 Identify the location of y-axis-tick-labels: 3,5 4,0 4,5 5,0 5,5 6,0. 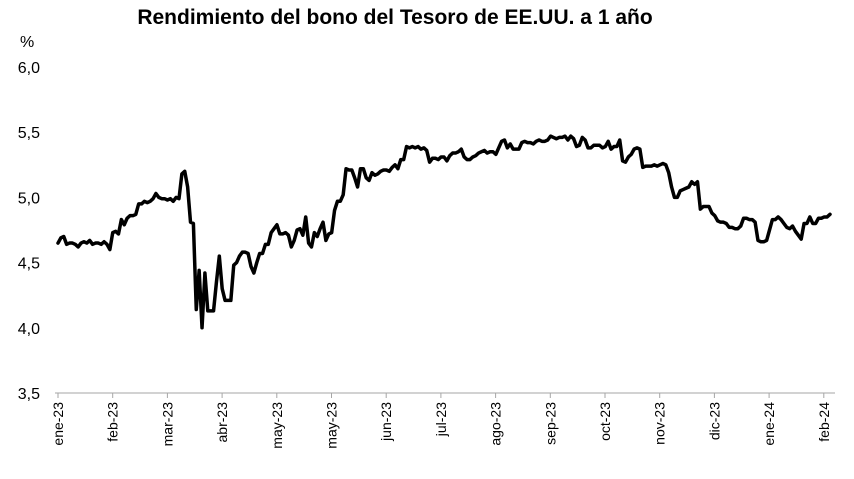
(29, 231).